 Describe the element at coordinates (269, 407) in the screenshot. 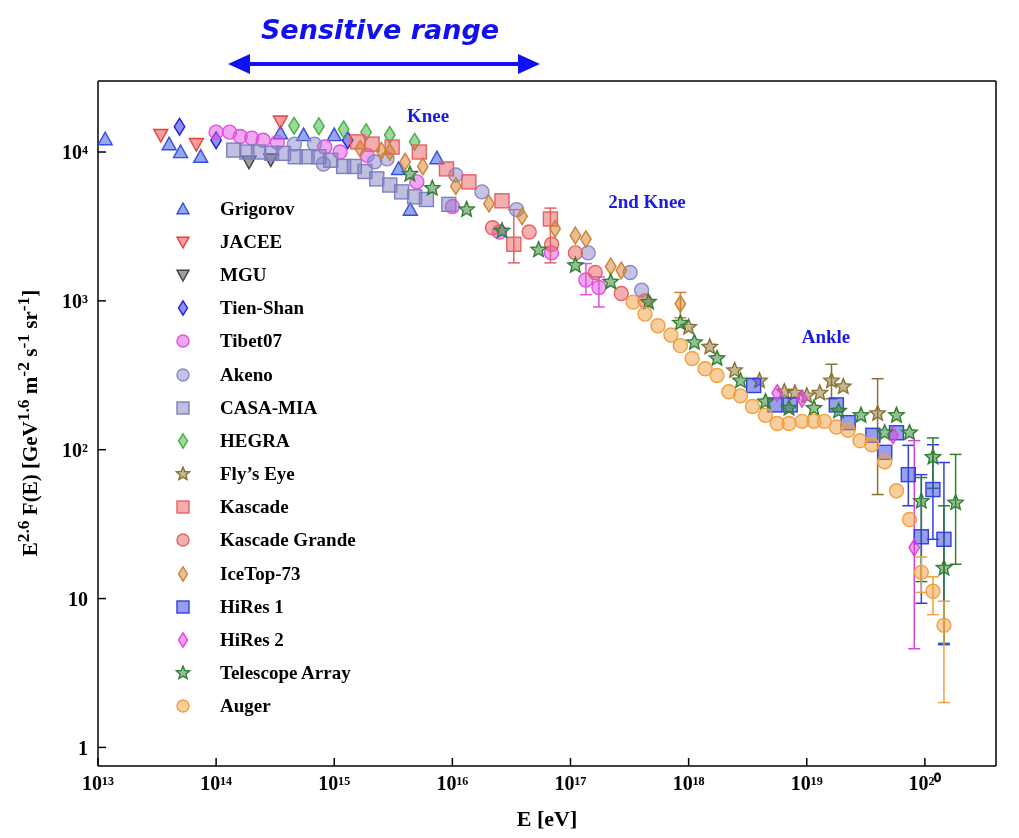

I see `legend-label: CASA-MIA` at that location.